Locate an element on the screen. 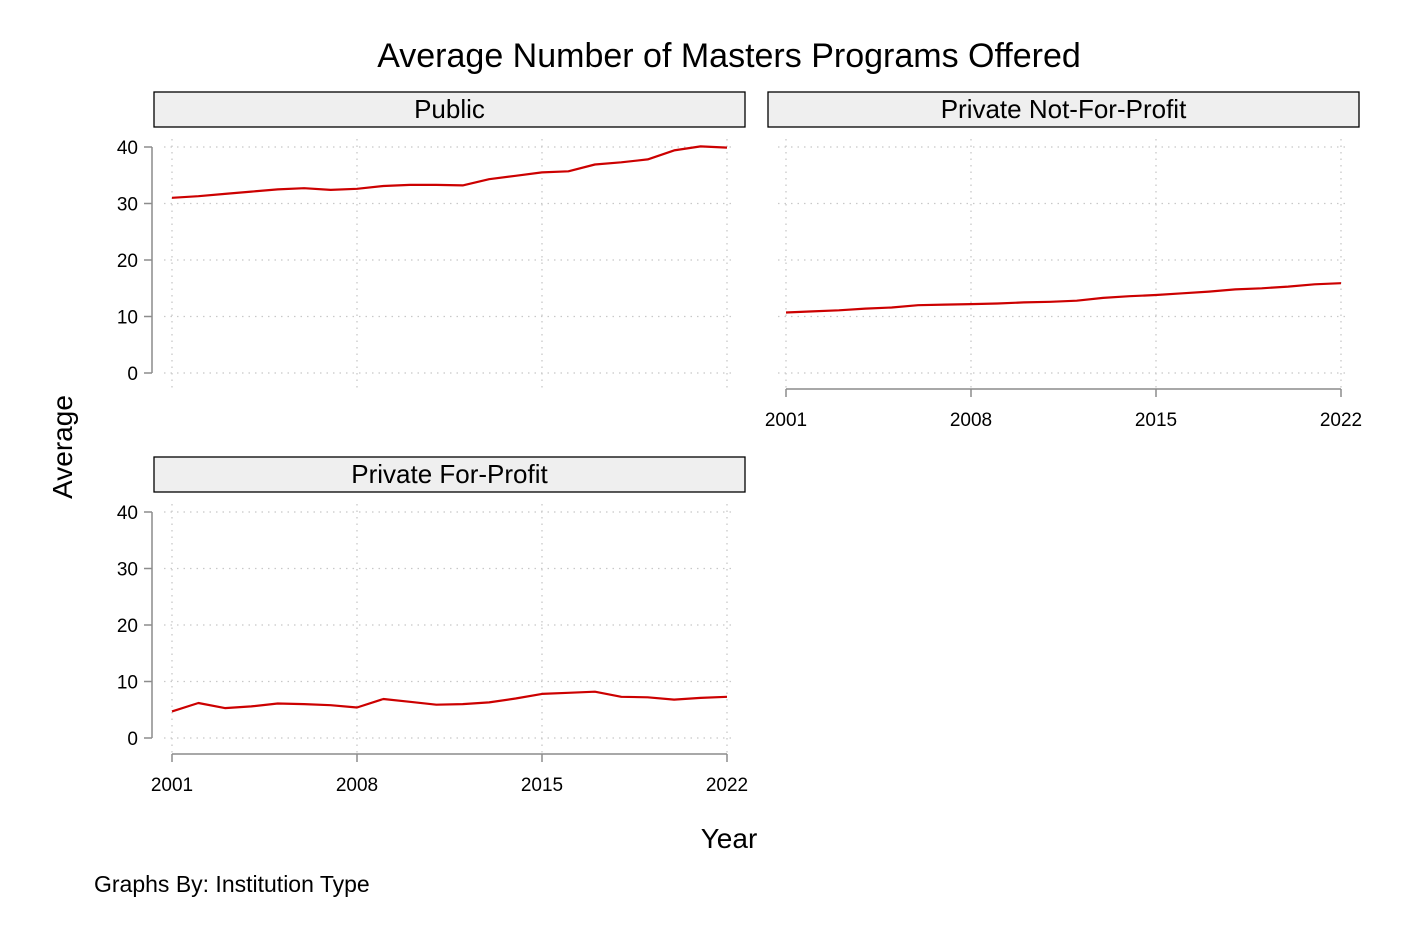  facet-strip-label: Private For-Profit is located at coordinates (449, 474).